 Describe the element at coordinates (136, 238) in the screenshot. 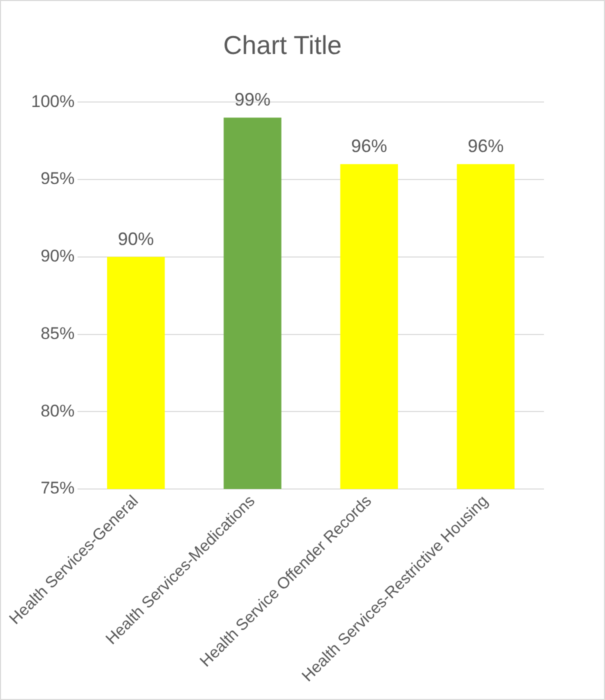

I see `data-label: 90%` at that location.